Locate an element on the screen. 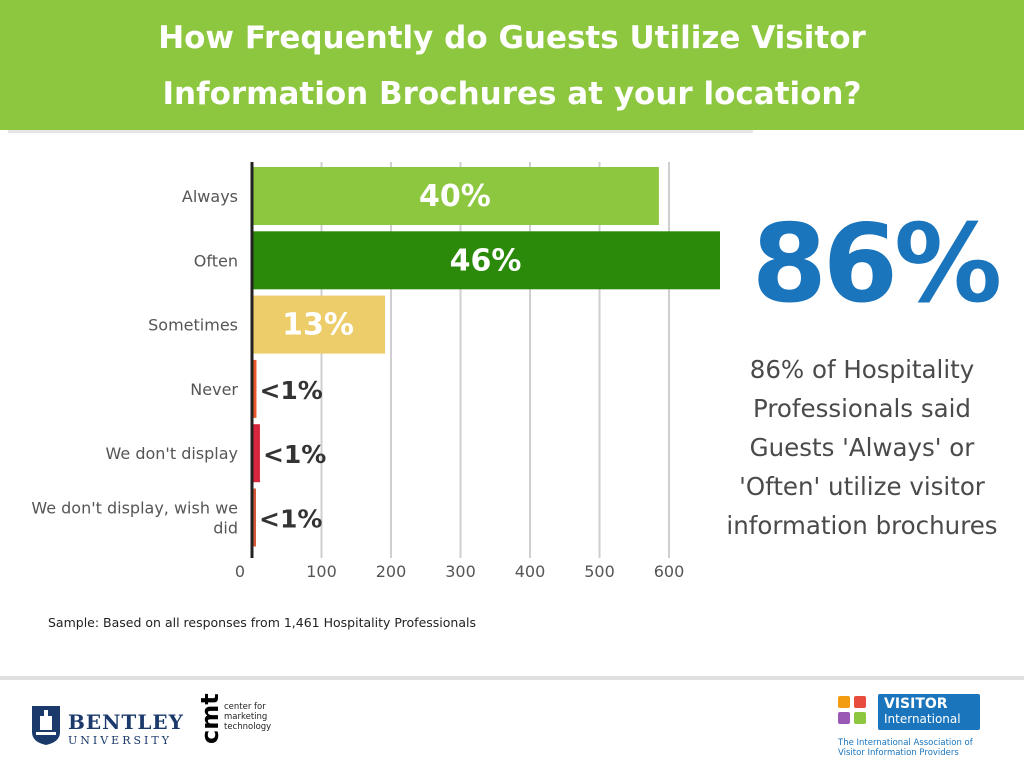 Image resolution: width=1024 pixels, height=768 pixels. x-tick-label: 400 is located at coordinates (530, 571).